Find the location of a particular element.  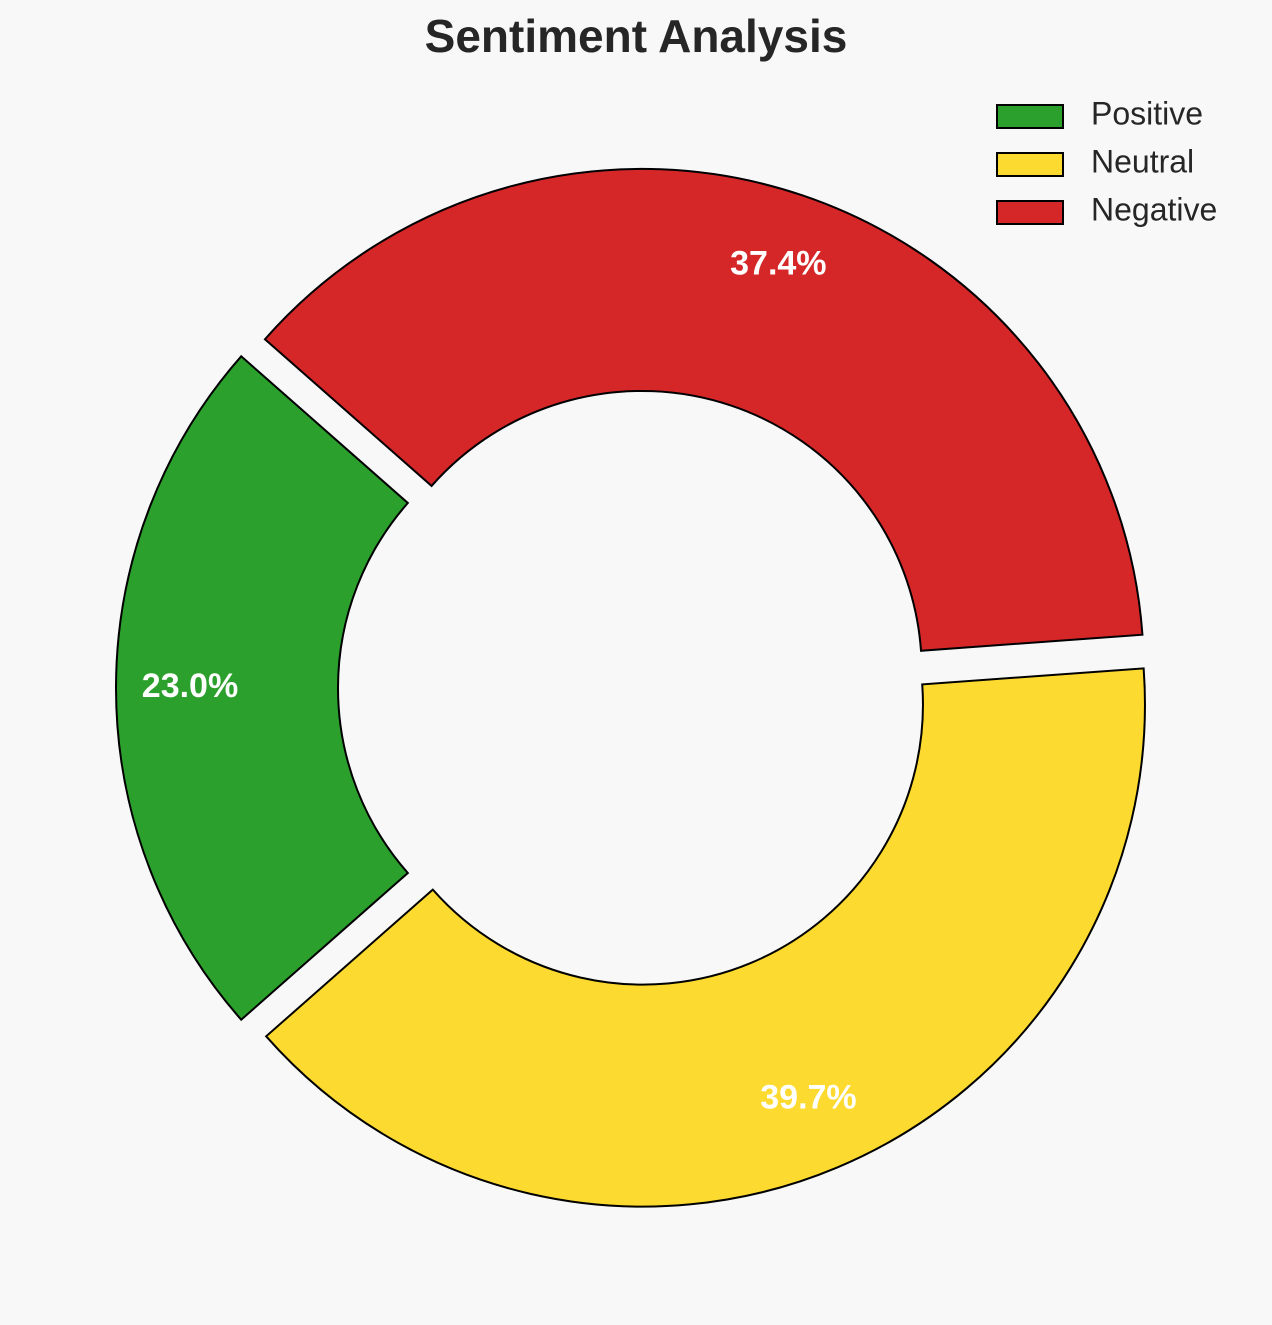

donut-slice is located at coordinates (262, 688).